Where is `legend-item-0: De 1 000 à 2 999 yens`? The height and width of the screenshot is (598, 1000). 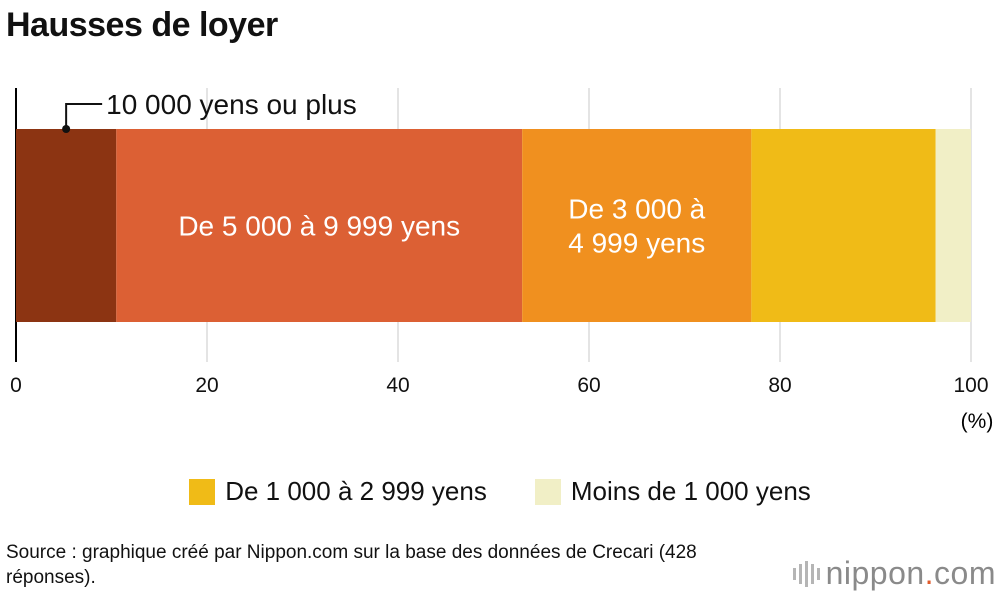
legend-item-0: De 1 000 à 2 999 yens is located at coordinates (338, 491).